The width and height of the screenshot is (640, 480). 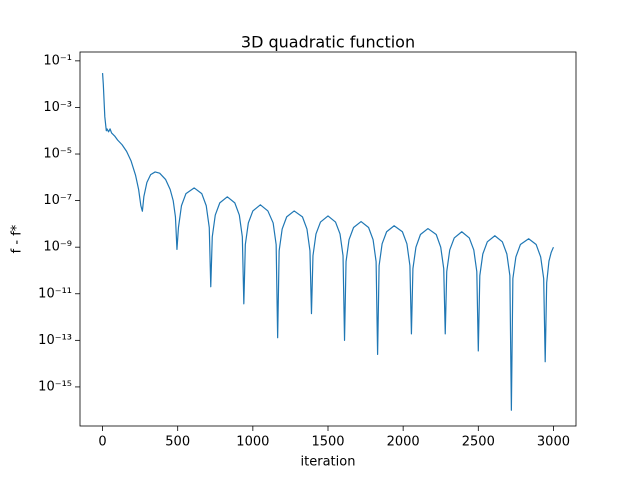 What do you see at coordinates (252, 442) in the screenshot?
I see `x-tick-label: 1000` at bounding box center [252, 442].